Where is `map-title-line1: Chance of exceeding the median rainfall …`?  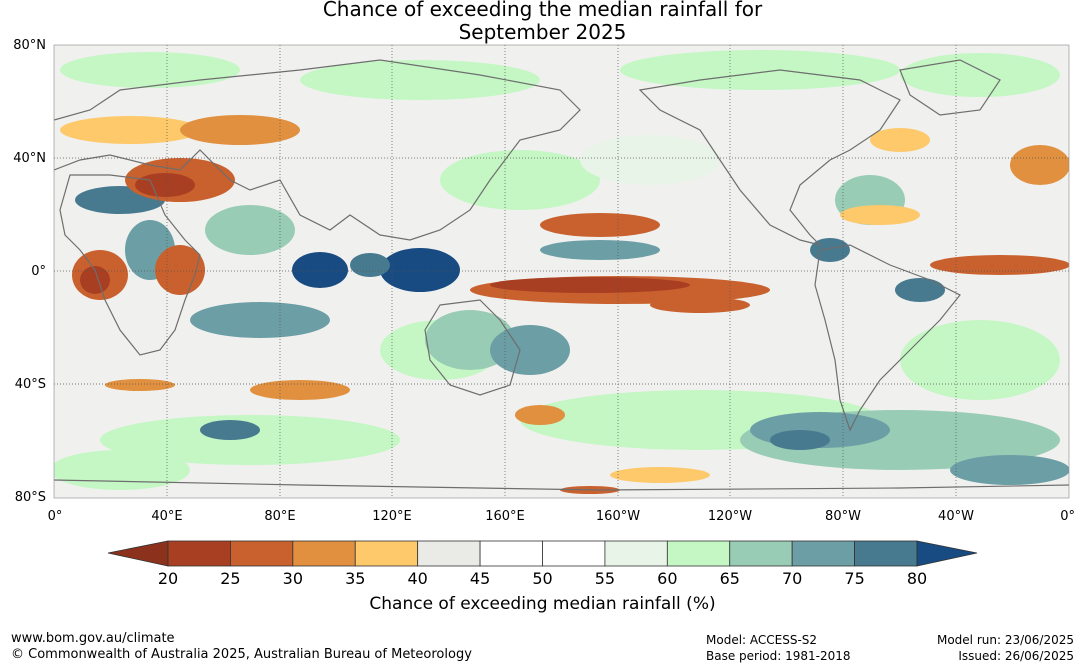
map-title-line1: Chance of exceeding the median rainfall … is located at coordinates (542, 10).